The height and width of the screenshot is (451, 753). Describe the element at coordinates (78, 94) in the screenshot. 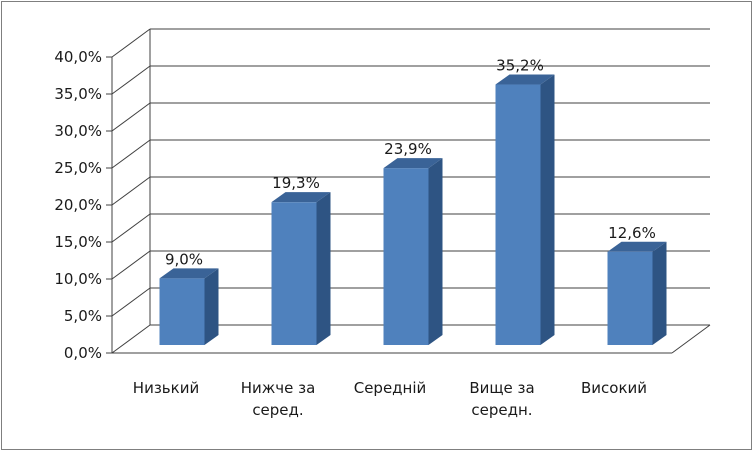

I see `y-tick-label: 35,0%` at that location.